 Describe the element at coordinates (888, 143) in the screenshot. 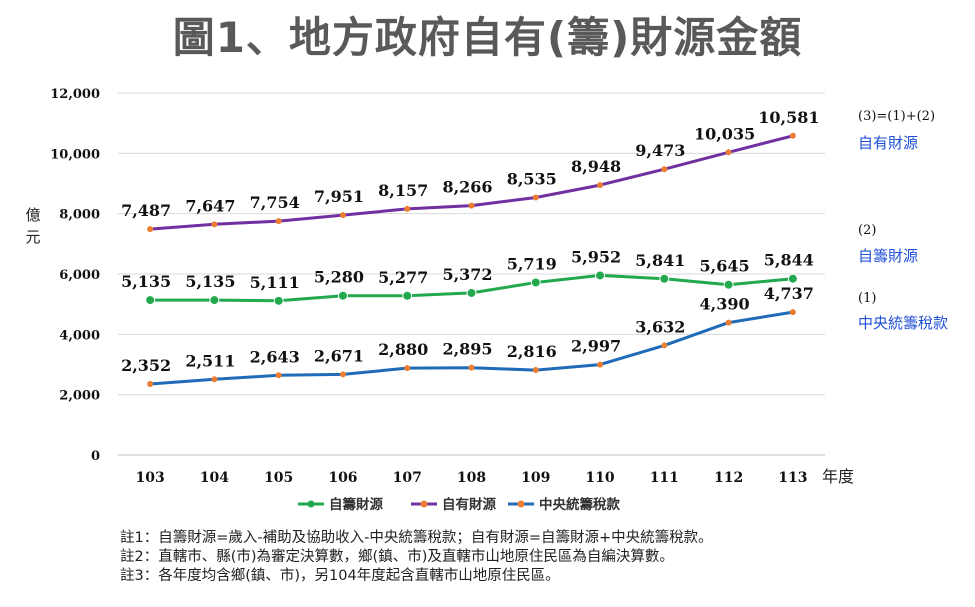

I see `annotation-label: 自有財源` at that location.